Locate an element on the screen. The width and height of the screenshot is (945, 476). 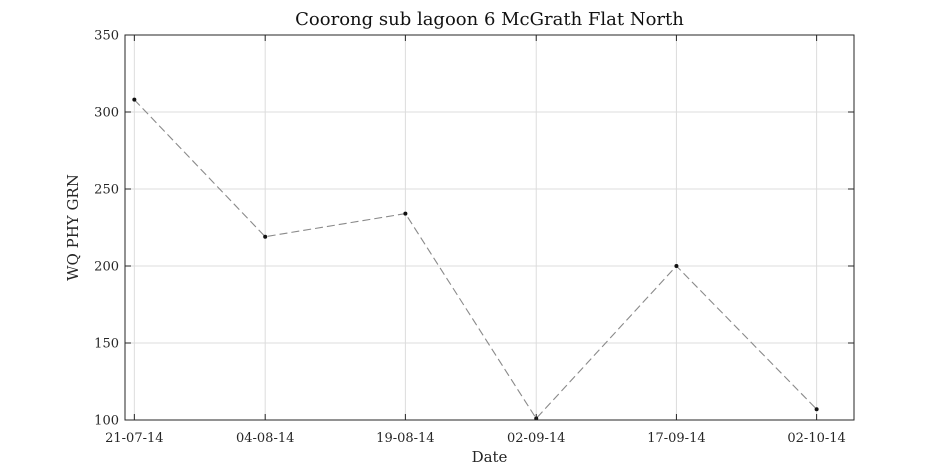
x-tick-label: 19-08-14 is located at coordinates (405, 438).